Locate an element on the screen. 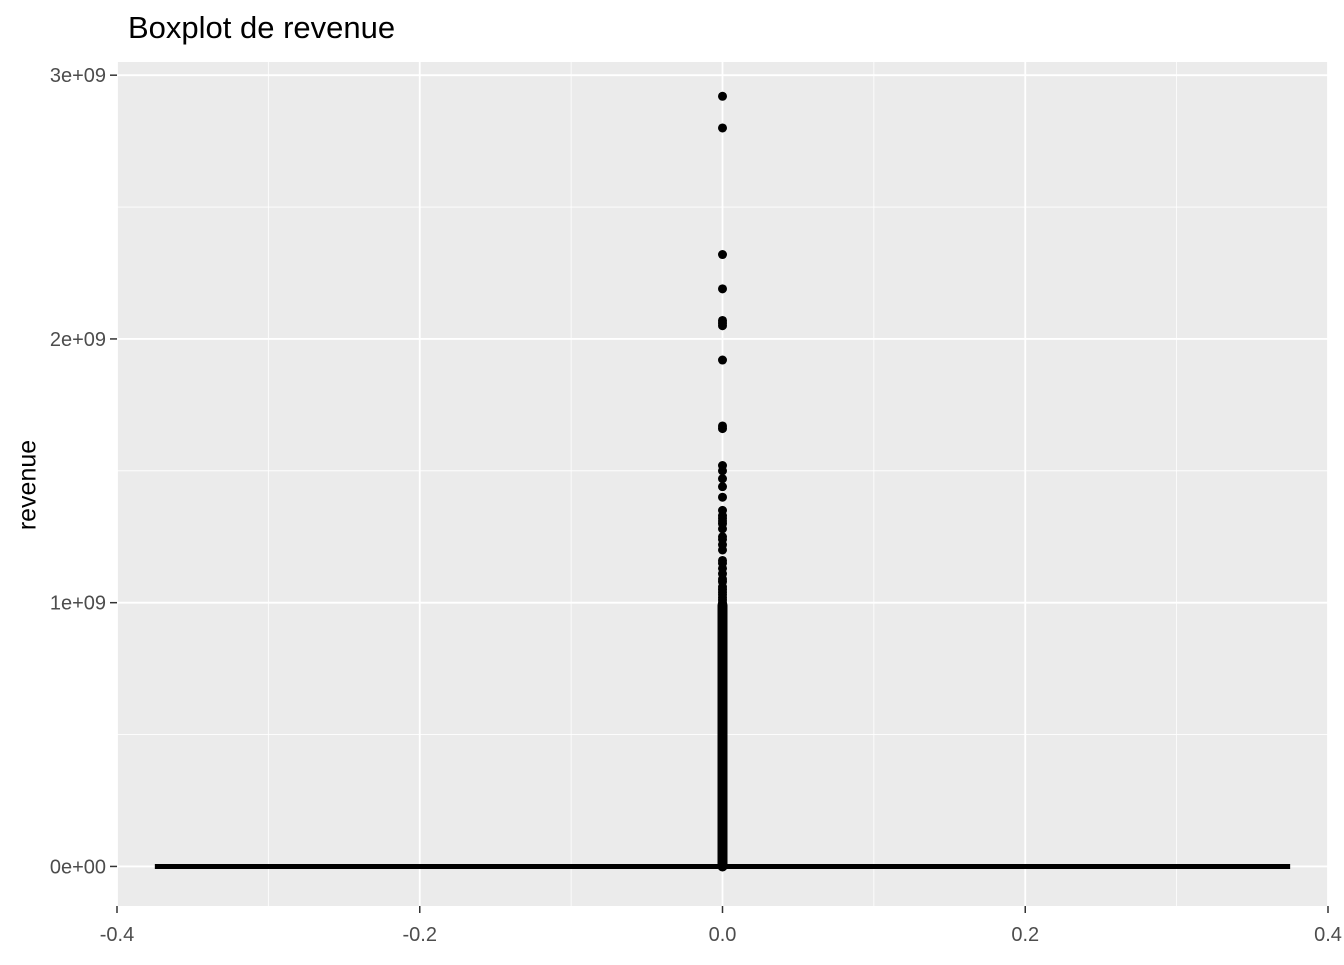  x-tick-label: 0.4 is located at coordinates (1328, 935).